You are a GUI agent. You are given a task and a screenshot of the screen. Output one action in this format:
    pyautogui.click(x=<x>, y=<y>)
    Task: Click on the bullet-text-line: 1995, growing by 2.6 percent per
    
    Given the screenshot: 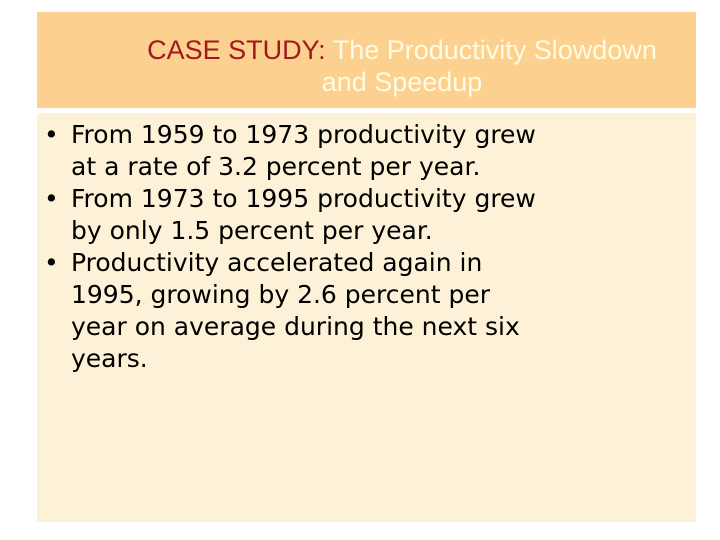 What is the action you would take?
    pyautogui.click(x=281, y=294)
    